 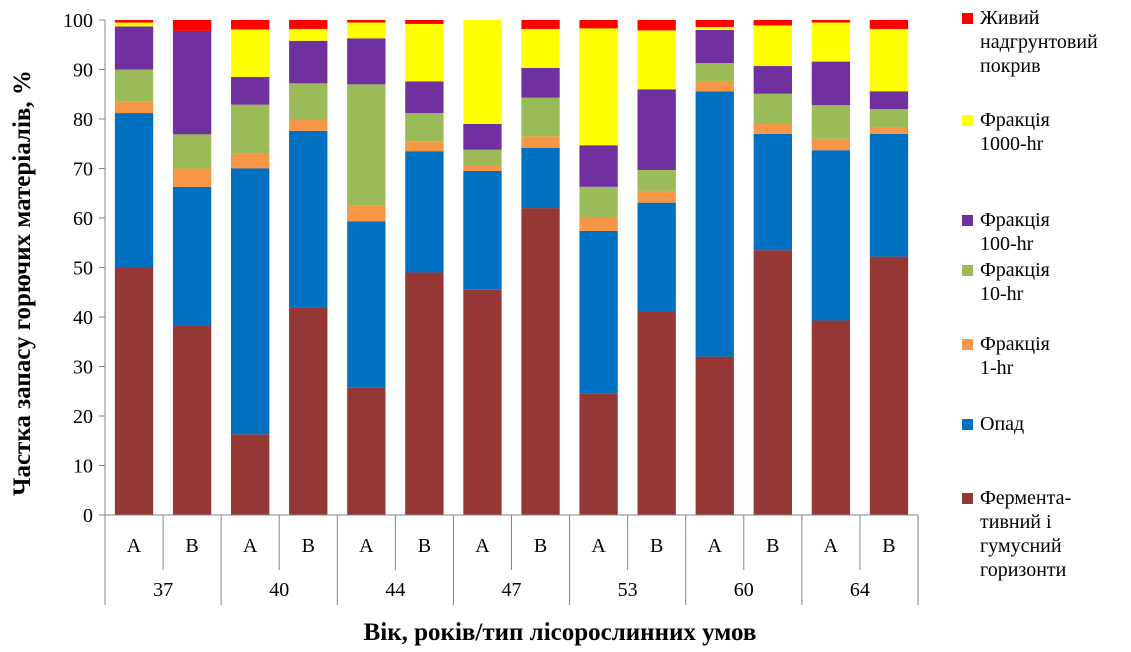 What do you see at coordinates (1023, 570) in the screenshot?
I see `legend-label: горизонти` at bounding box center [1023, 570].